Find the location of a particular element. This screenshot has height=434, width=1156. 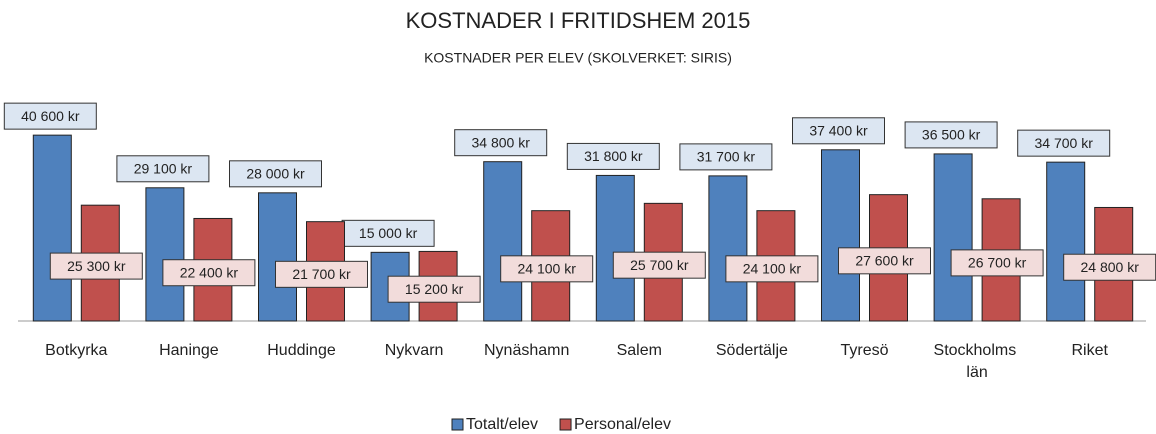

data-label: 40 600 kr is located at coordinates (50, 116).